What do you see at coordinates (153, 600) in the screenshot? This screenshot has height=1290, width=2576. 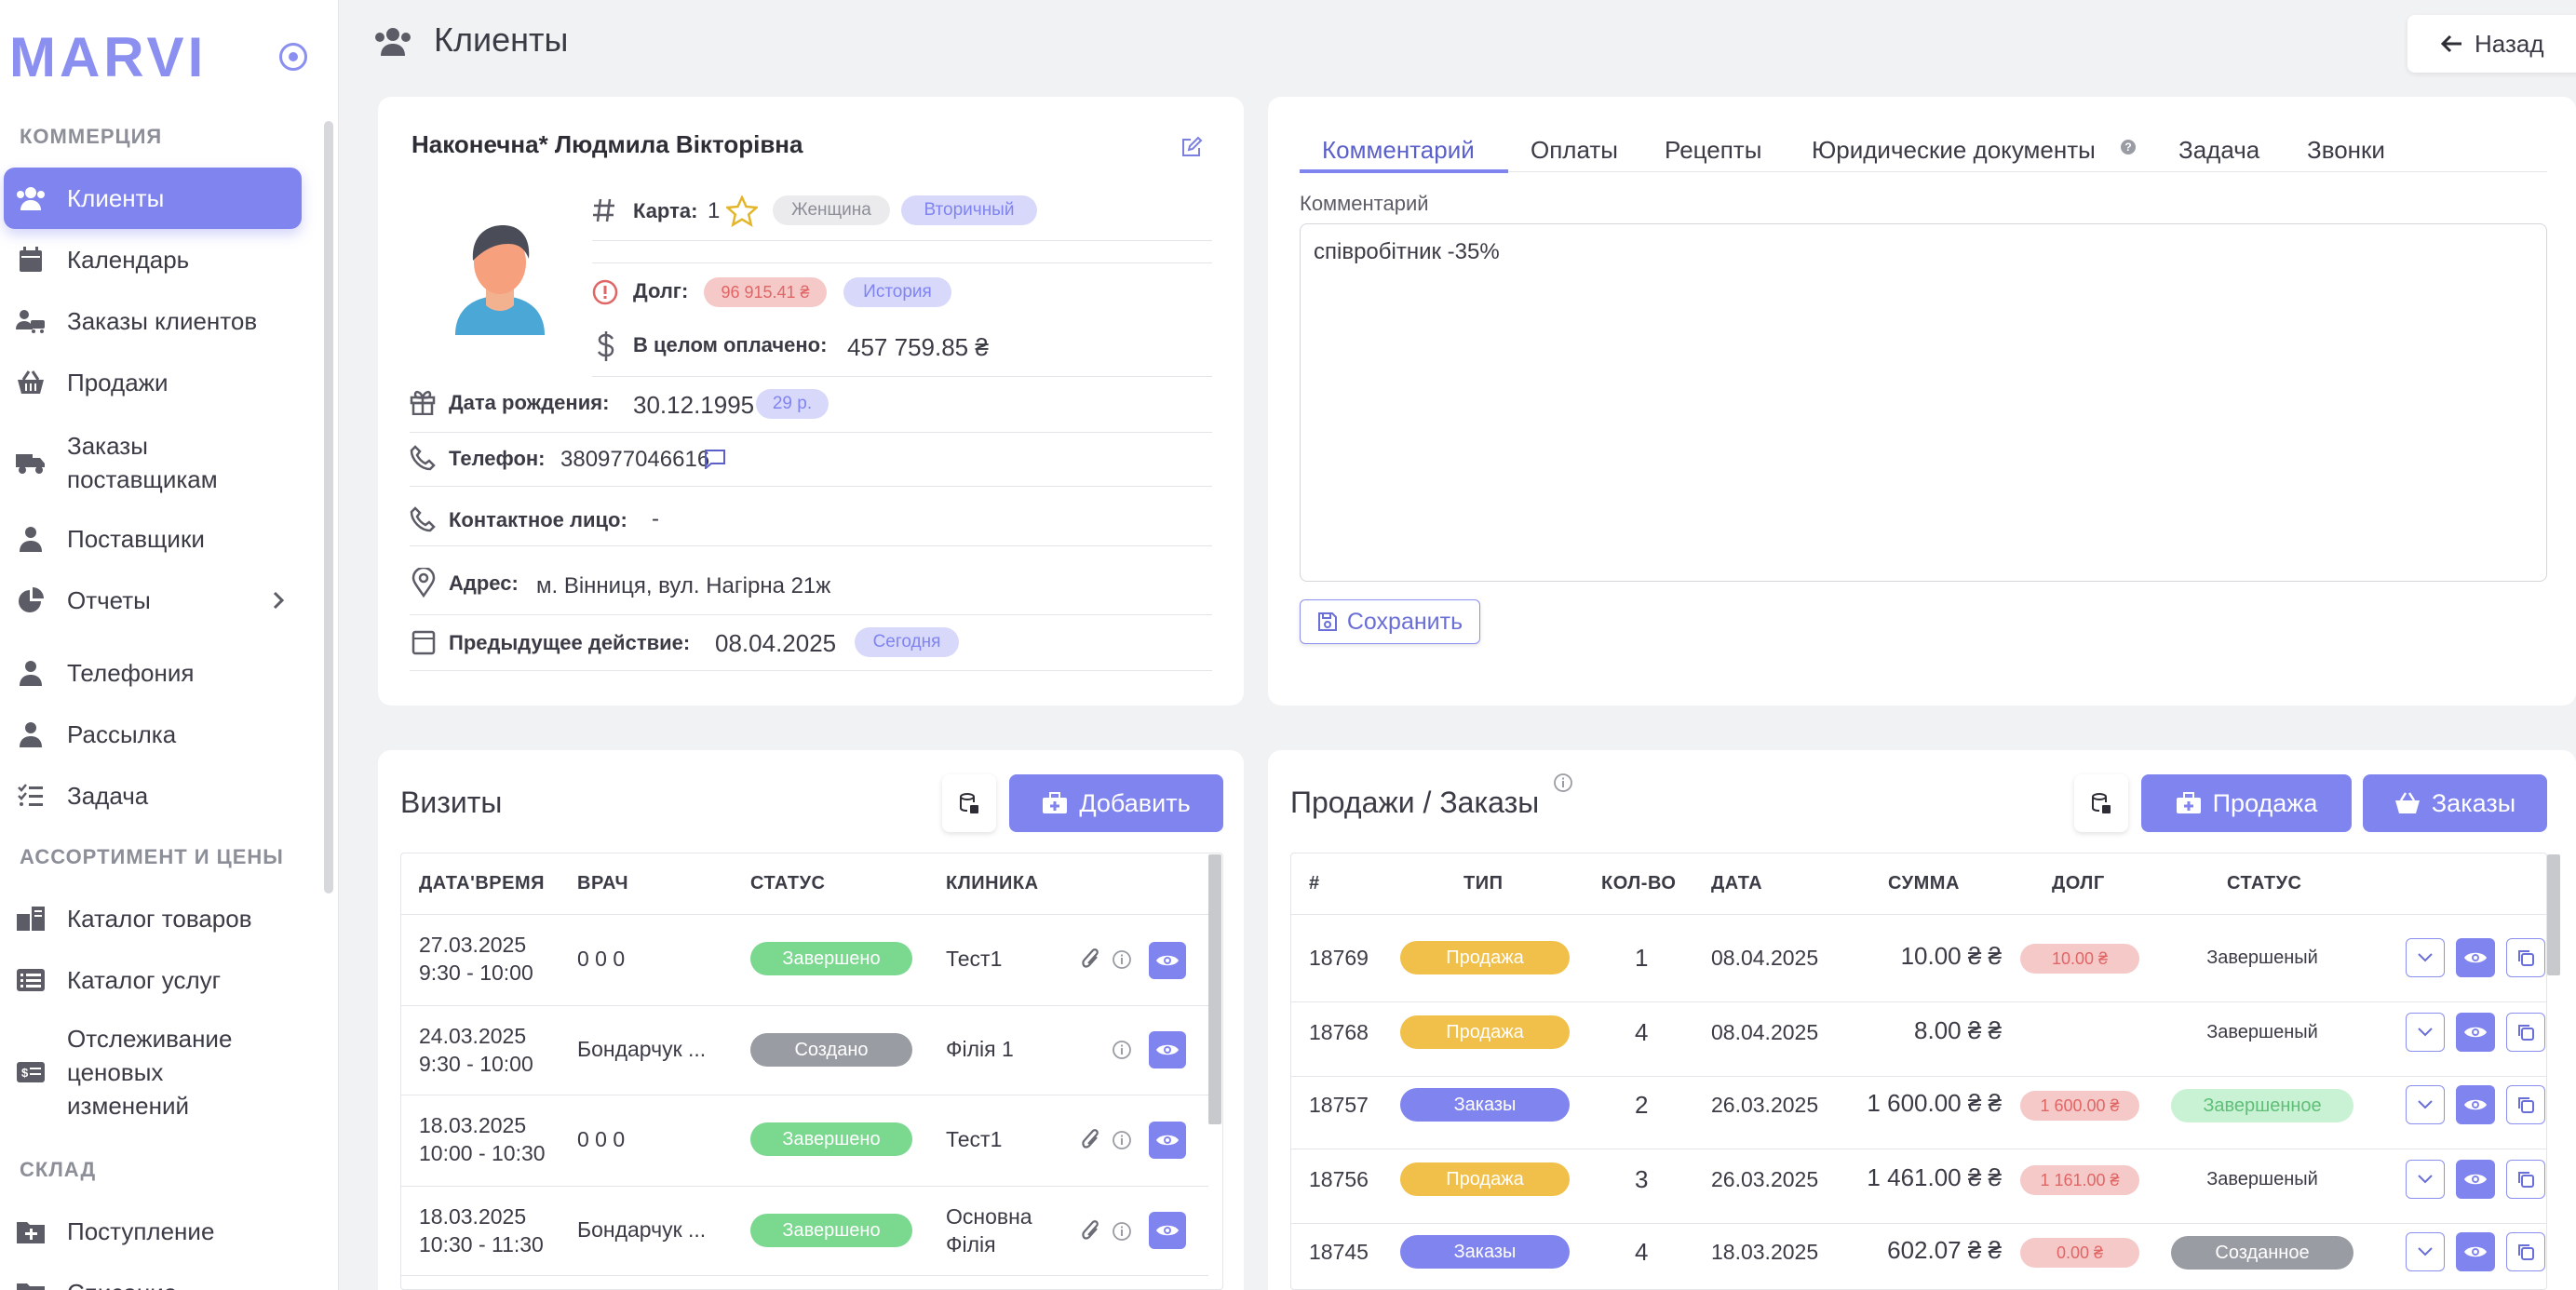 I see `sidebar-item-reports: Отчеты` at bounding box center [153, 600].